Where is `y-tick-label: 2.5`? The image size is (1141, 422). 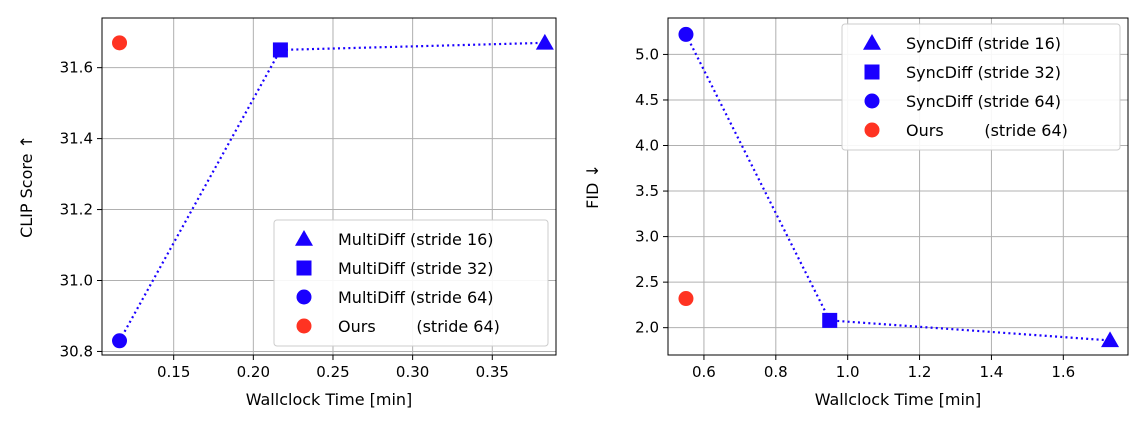 y-tick-label: 2.5 is located at coordinates (647, 282).